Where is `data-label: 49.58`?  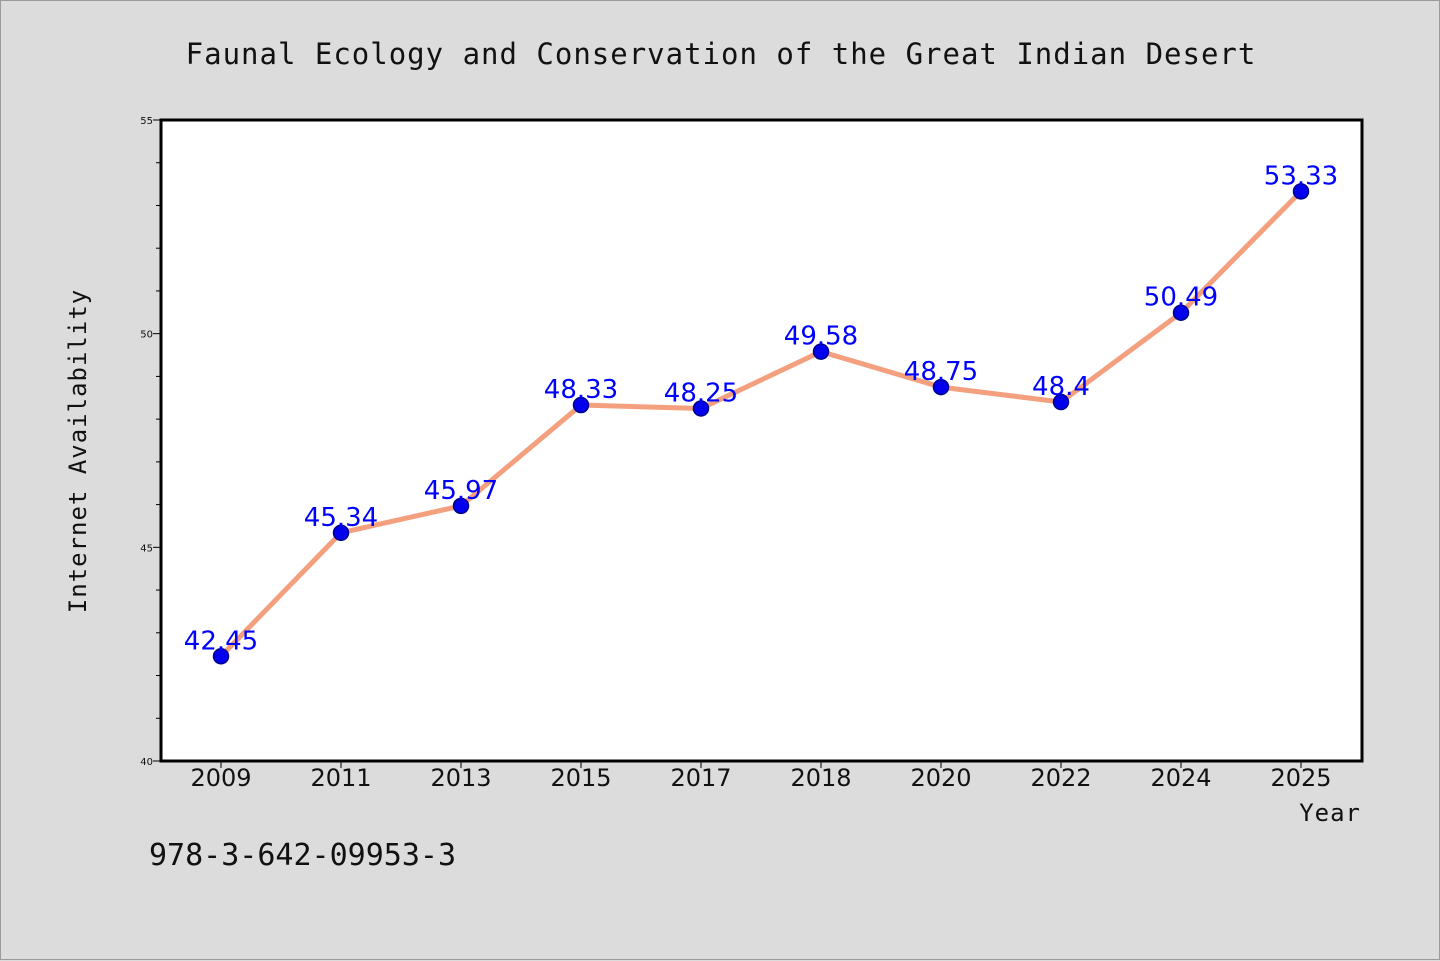 data-label: 49.58 is located at coordinates (821, 337).